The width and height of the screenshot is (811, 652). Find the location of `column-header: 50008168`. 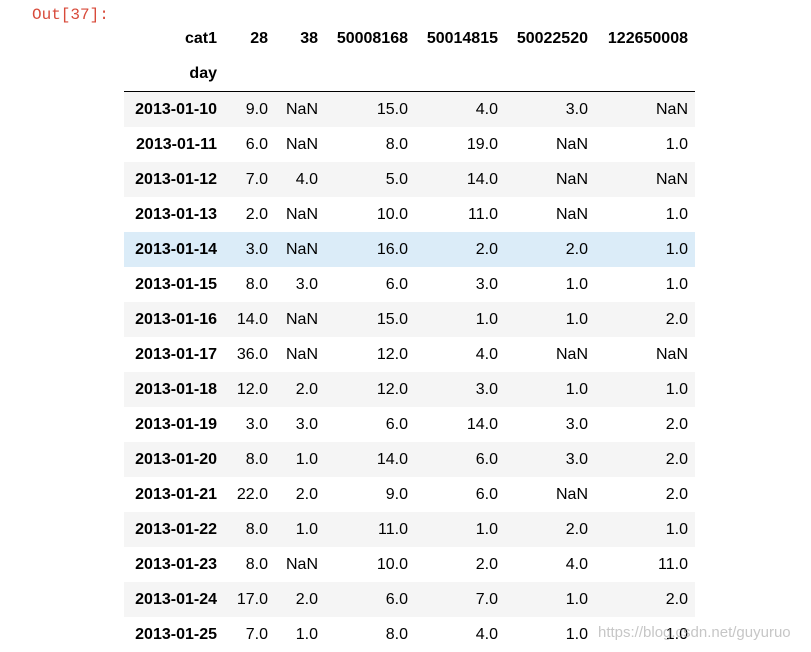

column-header: 50008168 is located at coordinates (372, 38).